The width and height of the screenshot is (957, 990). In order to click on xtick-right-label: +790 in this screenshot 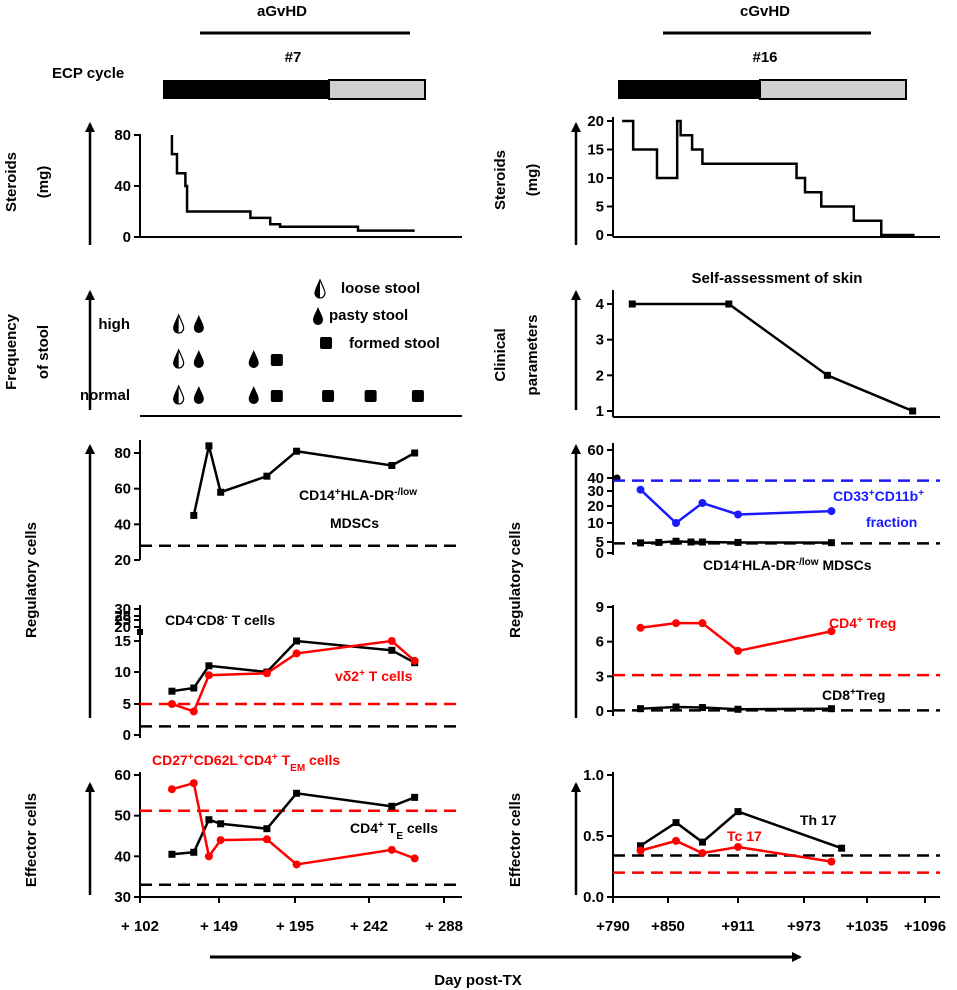, I will do `click(613, 926)`.